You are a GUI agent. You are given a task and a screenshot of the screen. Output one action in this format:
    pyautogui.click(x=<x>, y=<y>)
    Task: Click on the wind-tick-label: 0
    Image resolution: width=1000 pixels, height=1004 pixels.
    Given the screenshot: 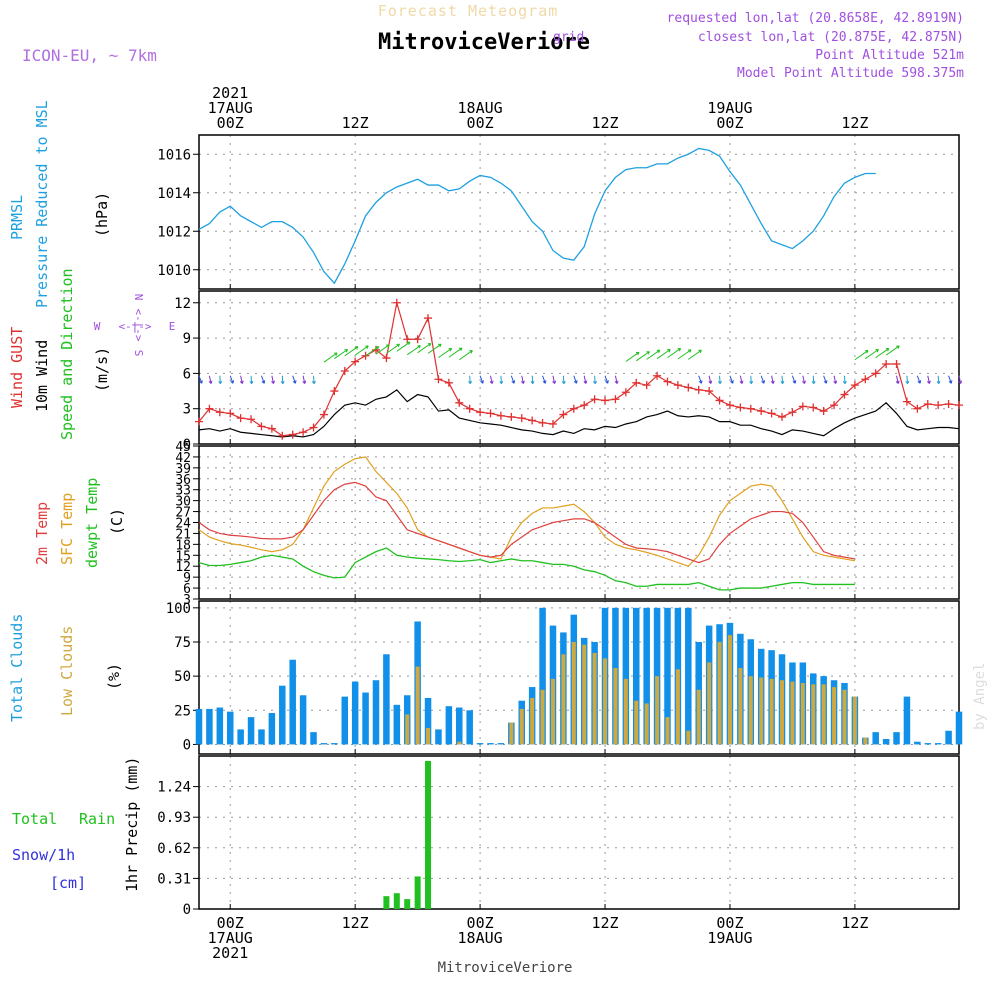 What is the action you would take?
    pyautogui.click(x=187, y=445)
    